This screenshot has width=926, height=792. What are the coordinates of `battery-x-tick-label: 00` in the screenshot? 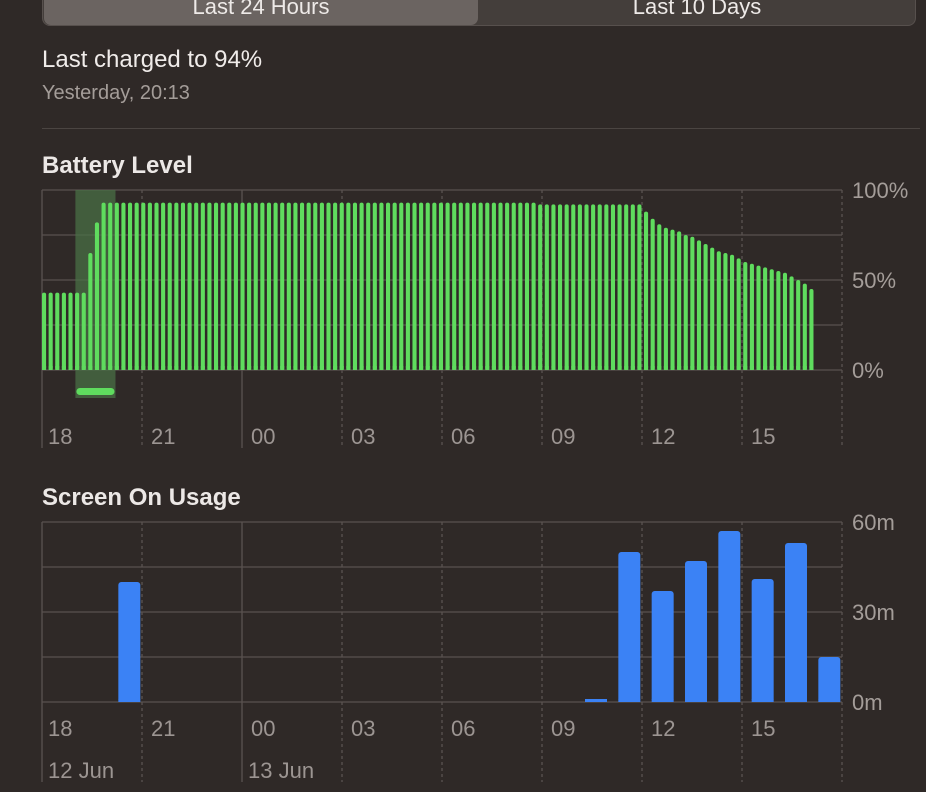 It's located at (263, 436).